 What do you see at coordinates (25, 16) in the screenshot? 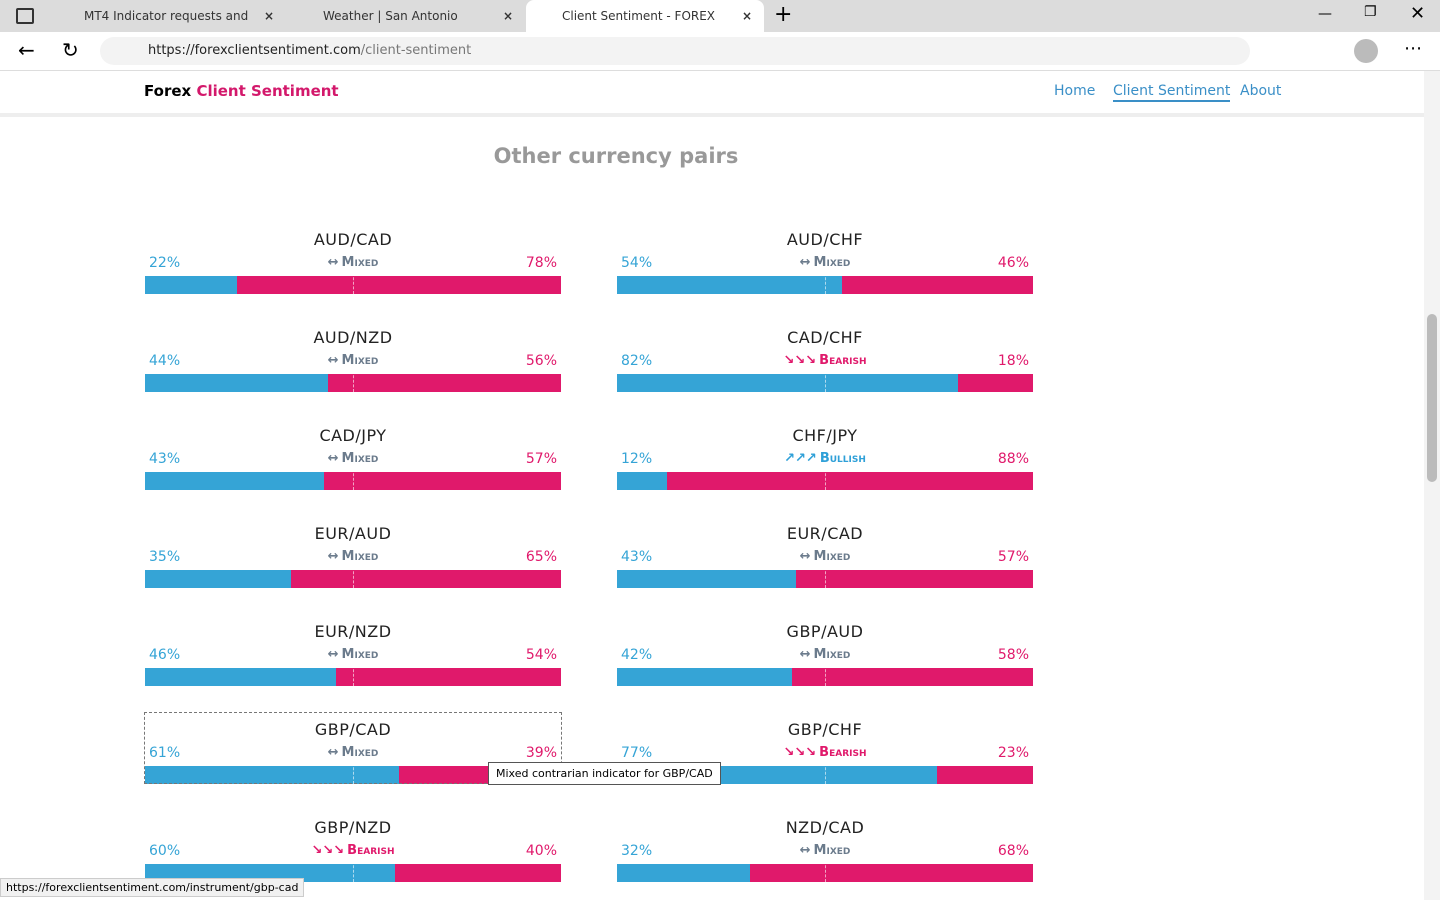
I see `tab-actions` at bounding box center [25, 16].